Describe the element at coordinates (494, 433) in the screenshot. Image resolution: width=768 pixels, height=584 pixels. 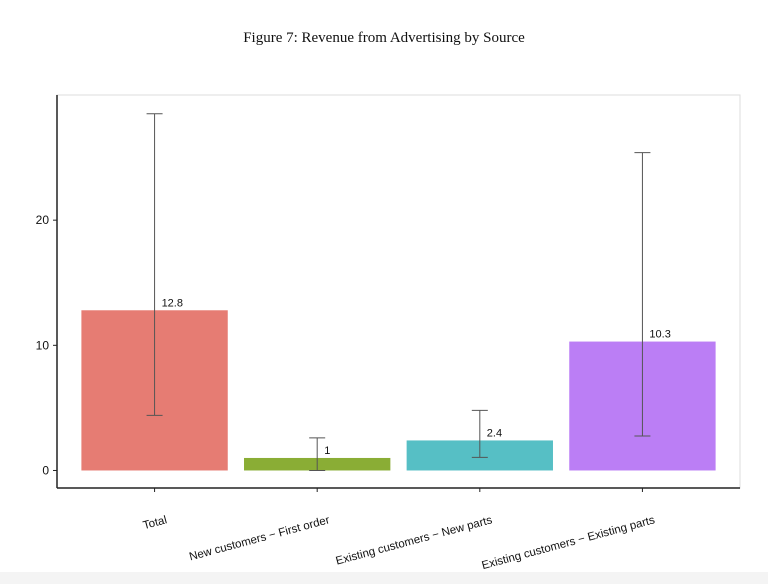
I see `data-label: 2.4` at that location.